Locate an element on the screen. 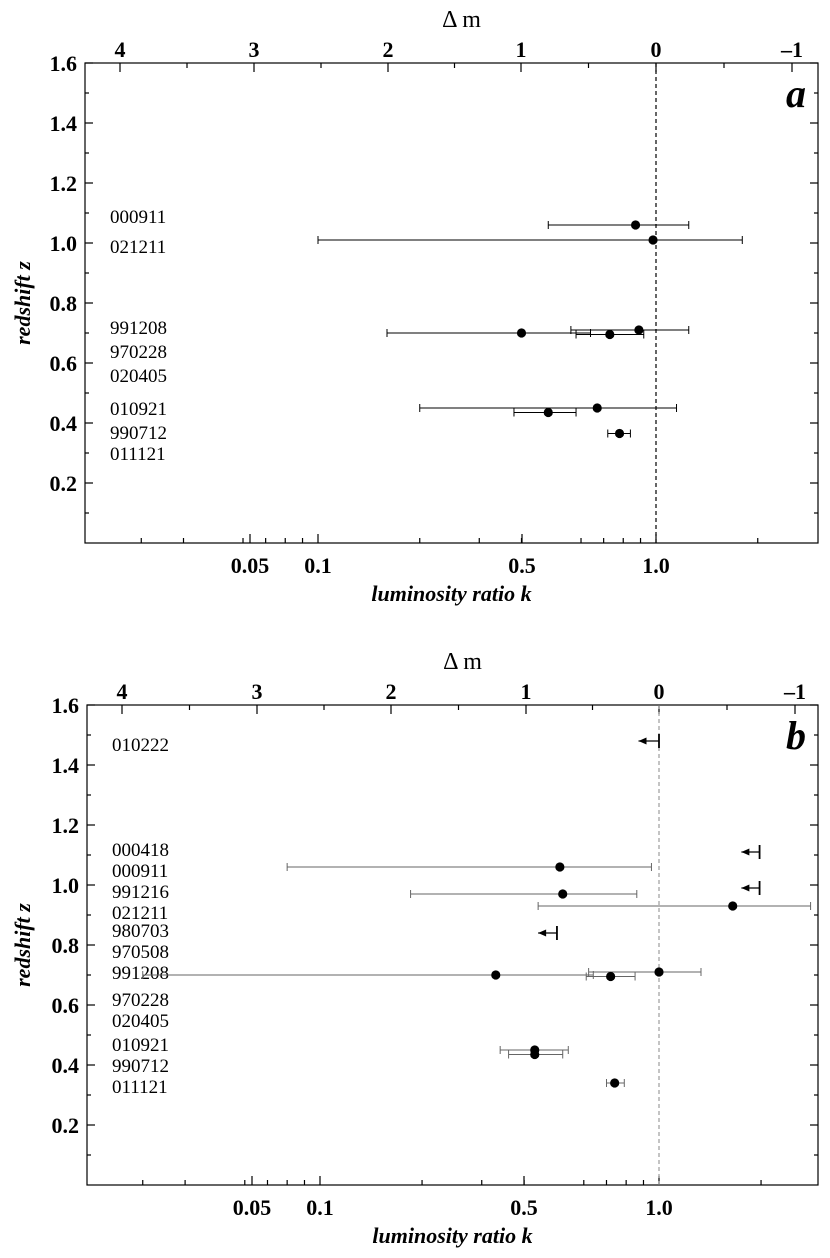 This screenshot has width=830, height=1258. grb-label: 000418 is located at coordinates (140, 850).